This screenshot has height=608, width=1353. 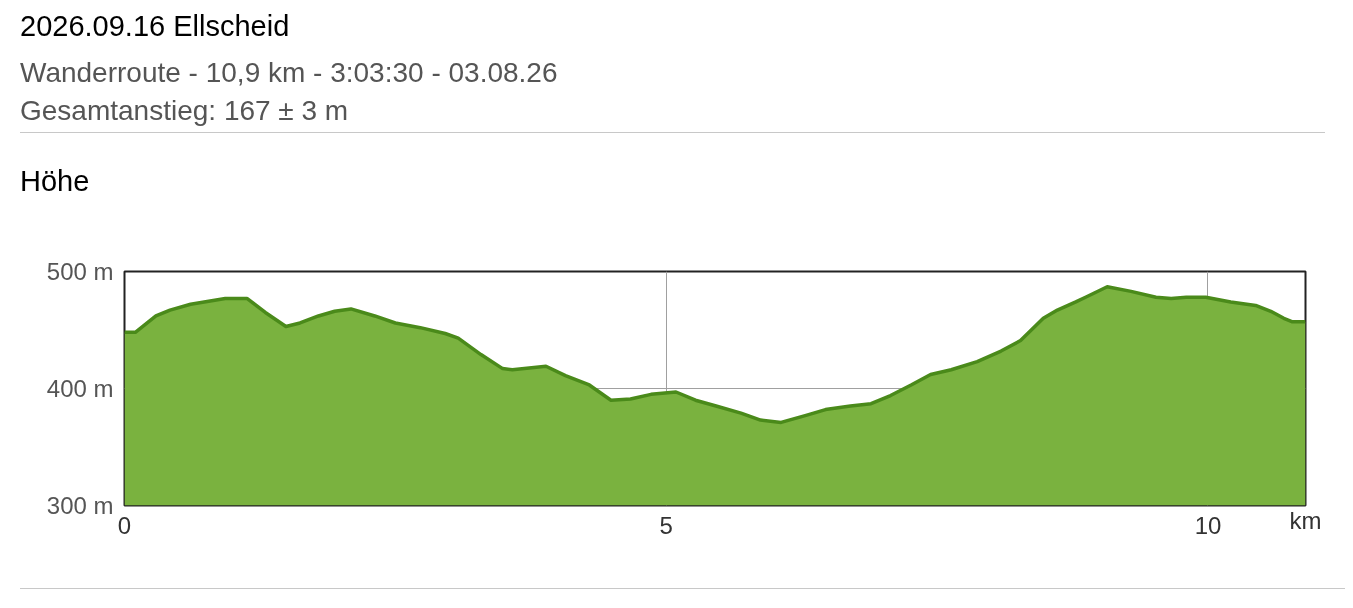 What do you see at coordinates (1305, 520) in the screenshot?
I see `x-axis-title: km` at bounding box center [1305, 520].